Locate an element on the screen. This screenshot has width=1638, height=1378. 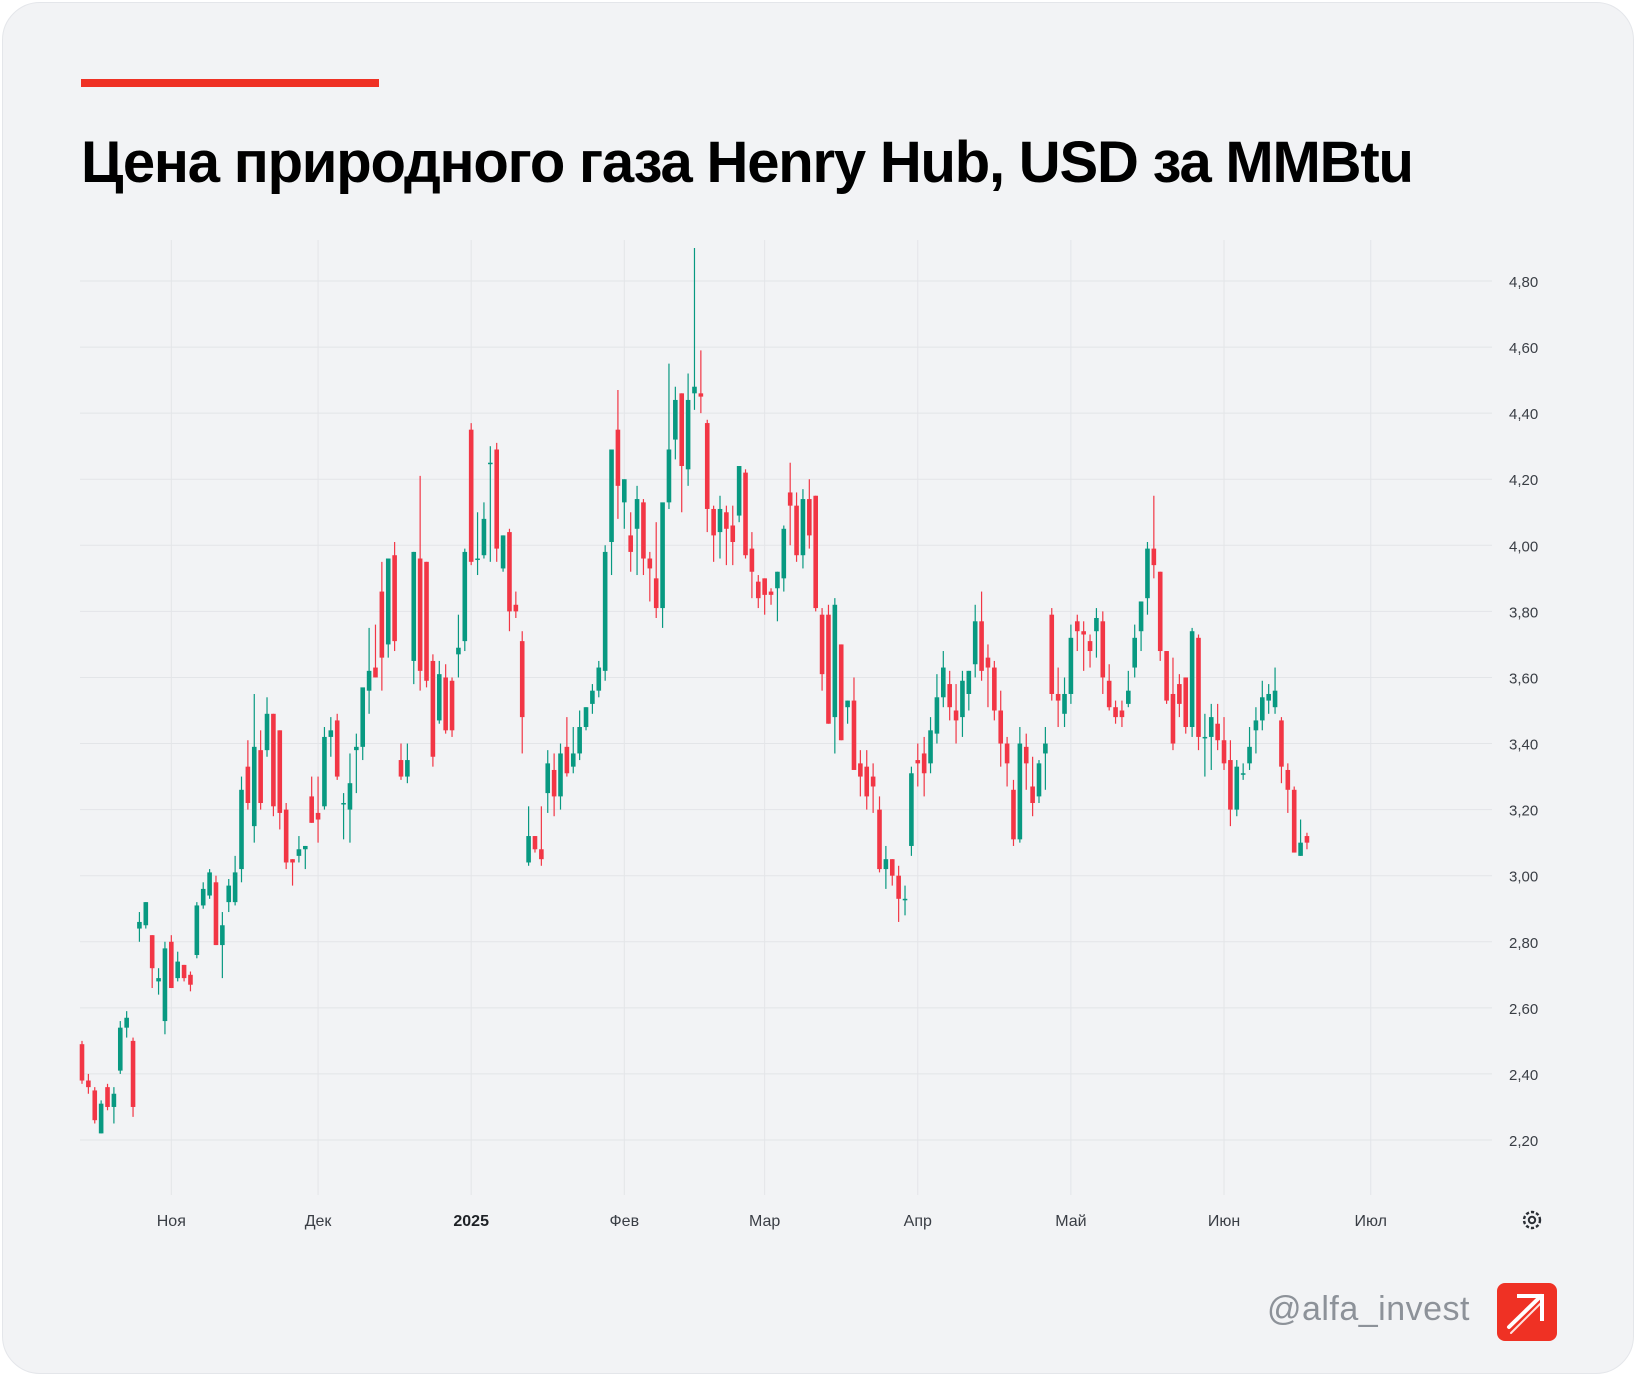
y-tick-label: 3,80 is located at coordinates (1523, 612).